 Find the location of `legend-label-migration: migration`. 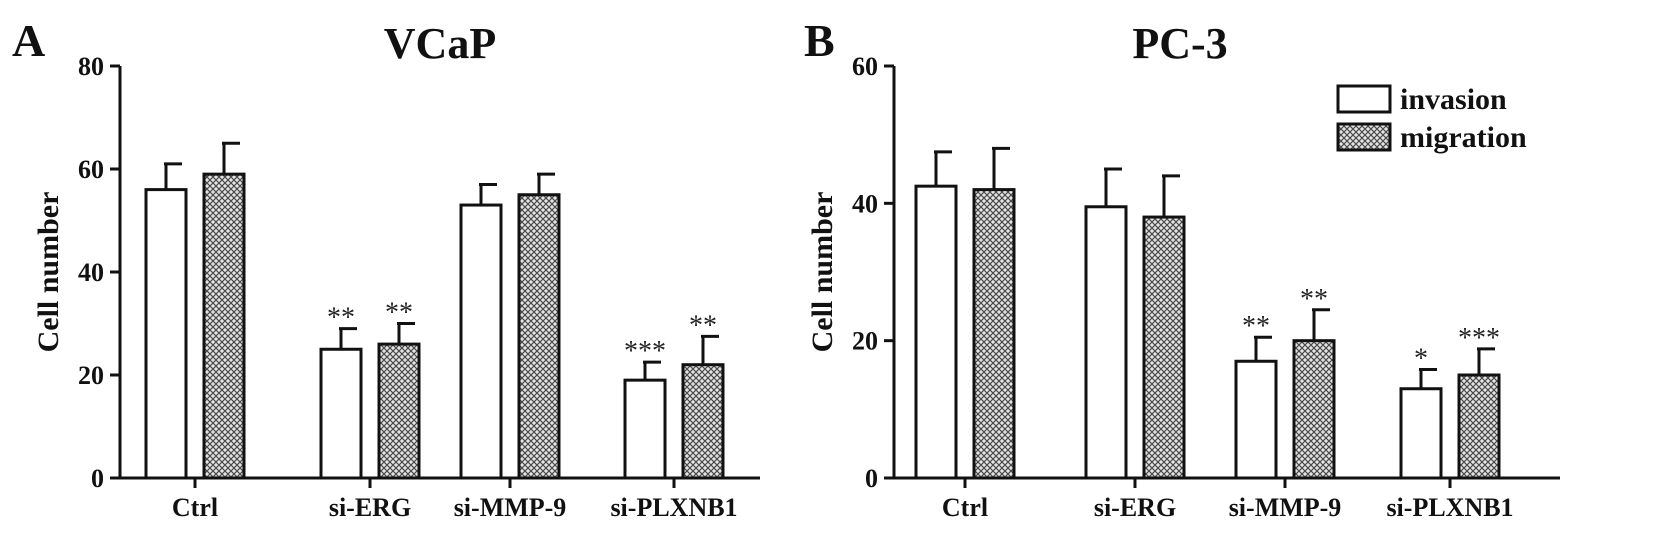

legend-label-migration: migration is located at coordinates (1463, 137).